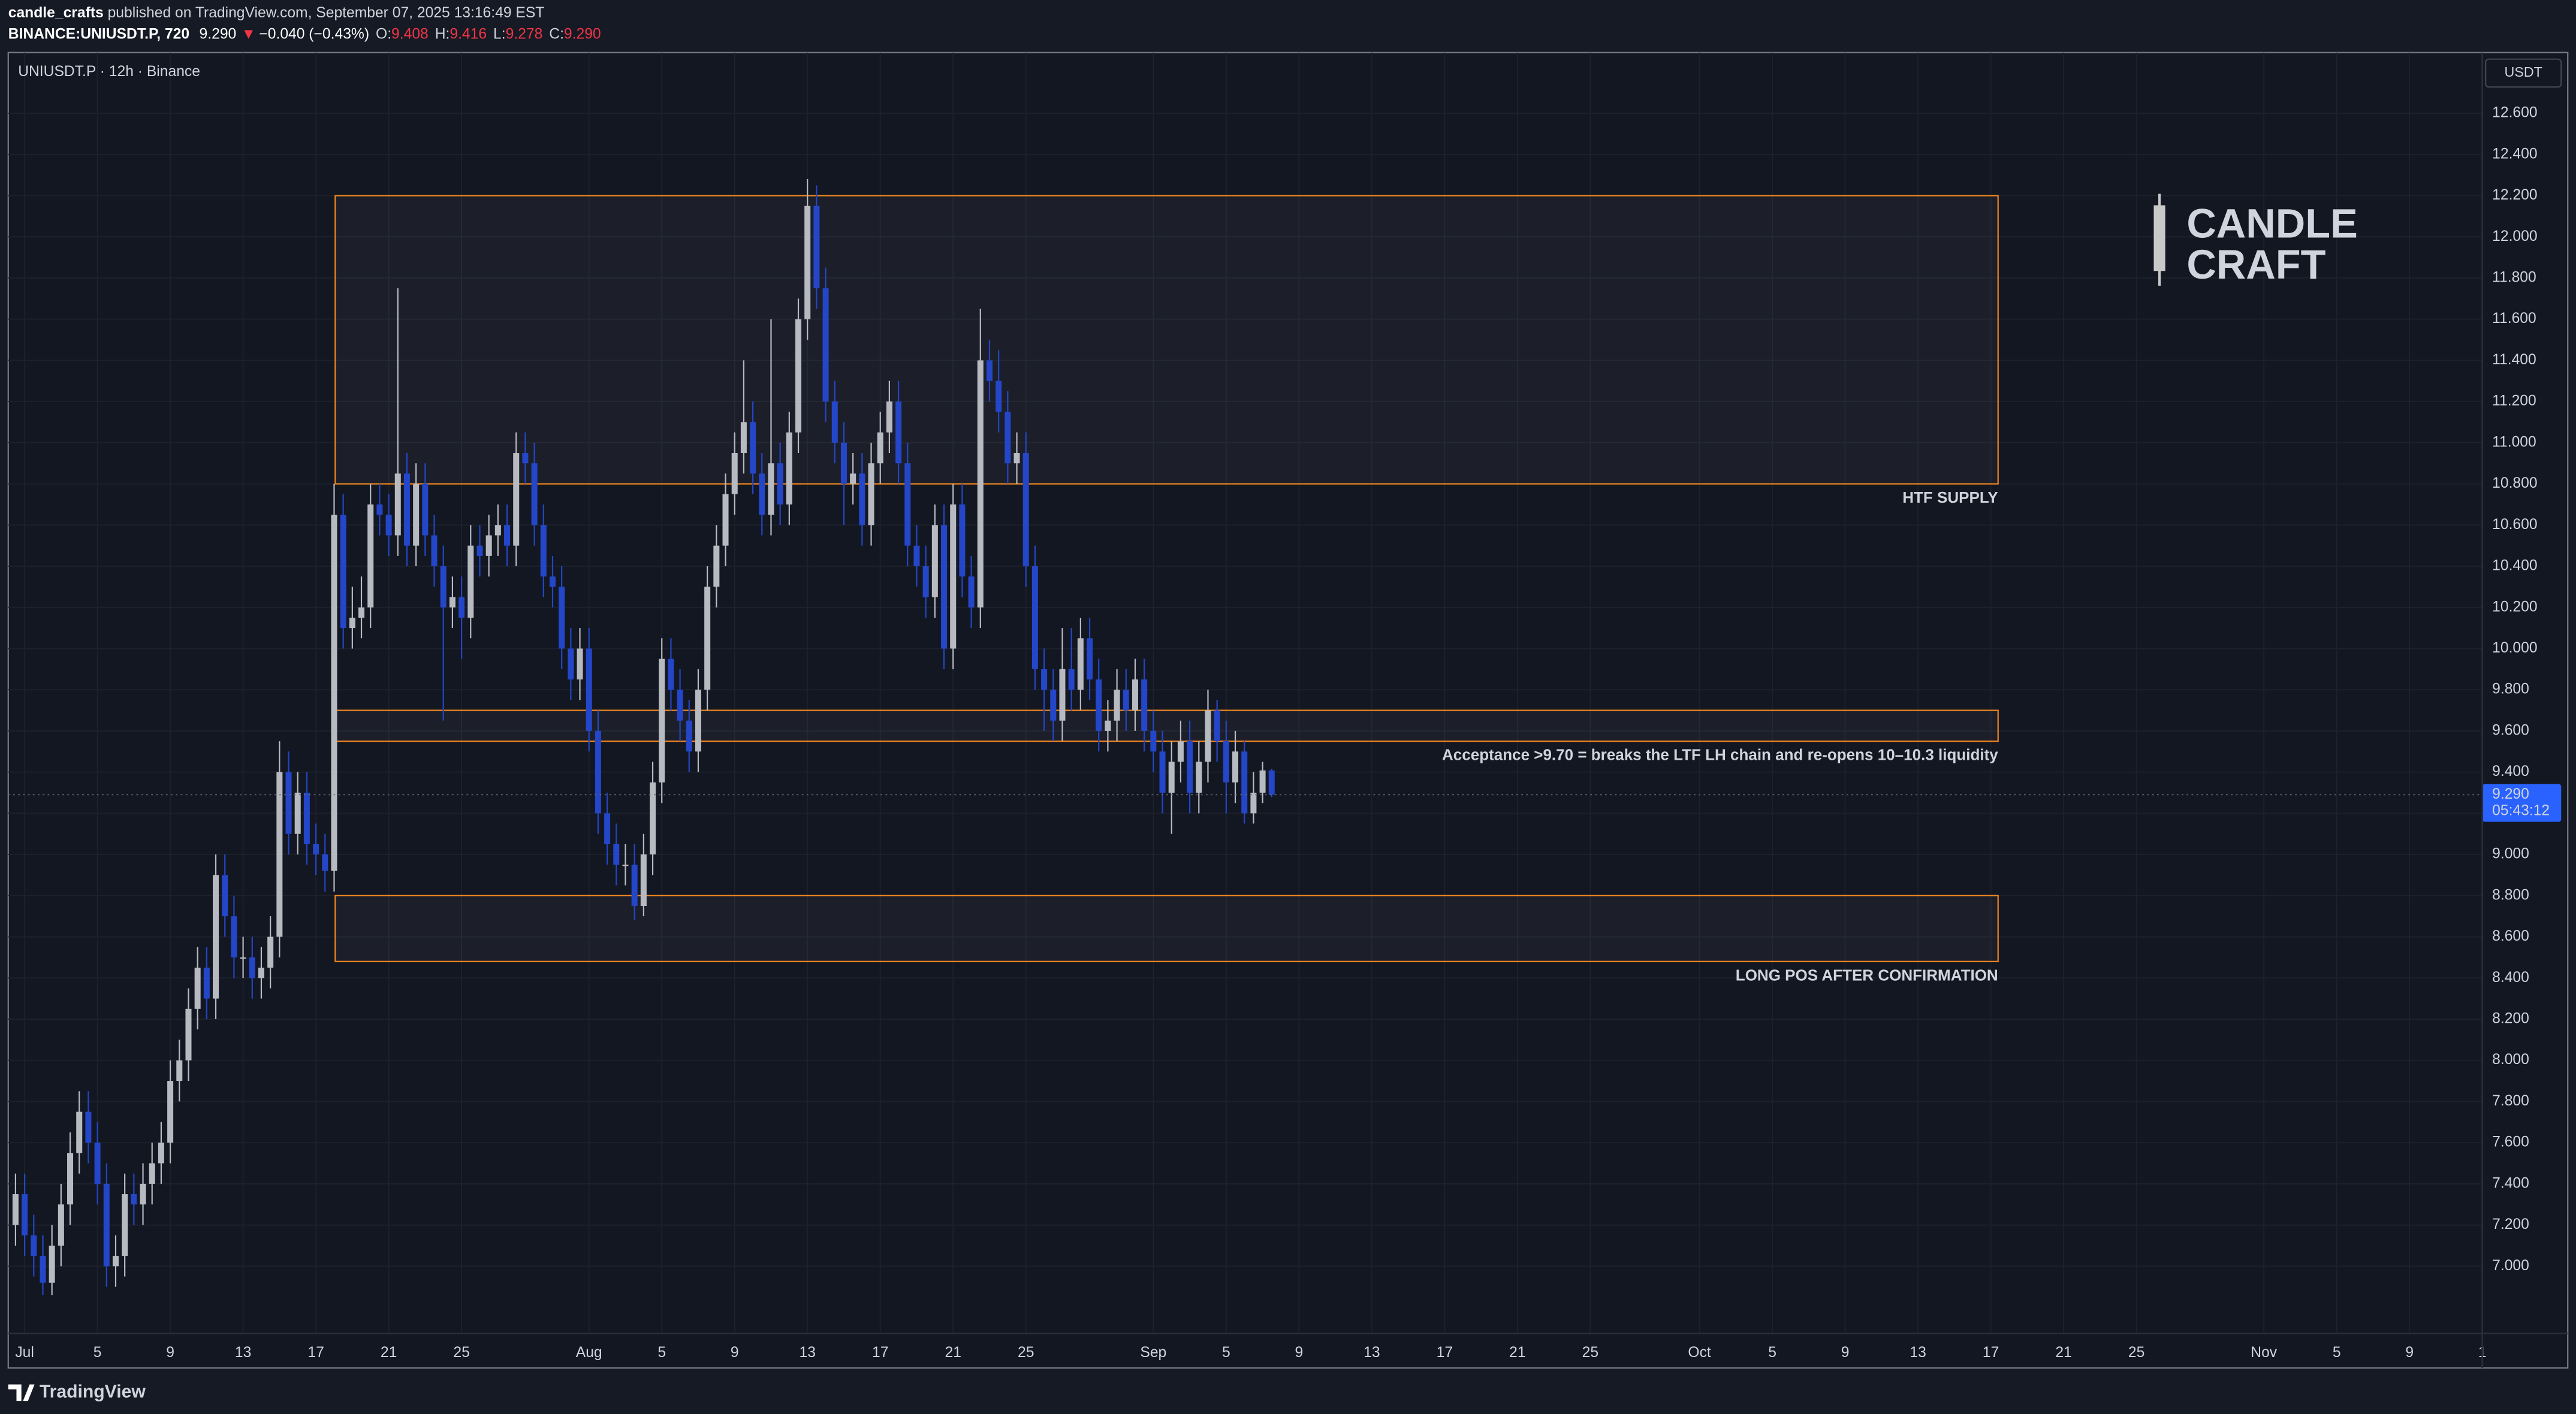 The height and width of the screenshot is (1414, 2576). I want to click on currency-button, so click(2524, 73).